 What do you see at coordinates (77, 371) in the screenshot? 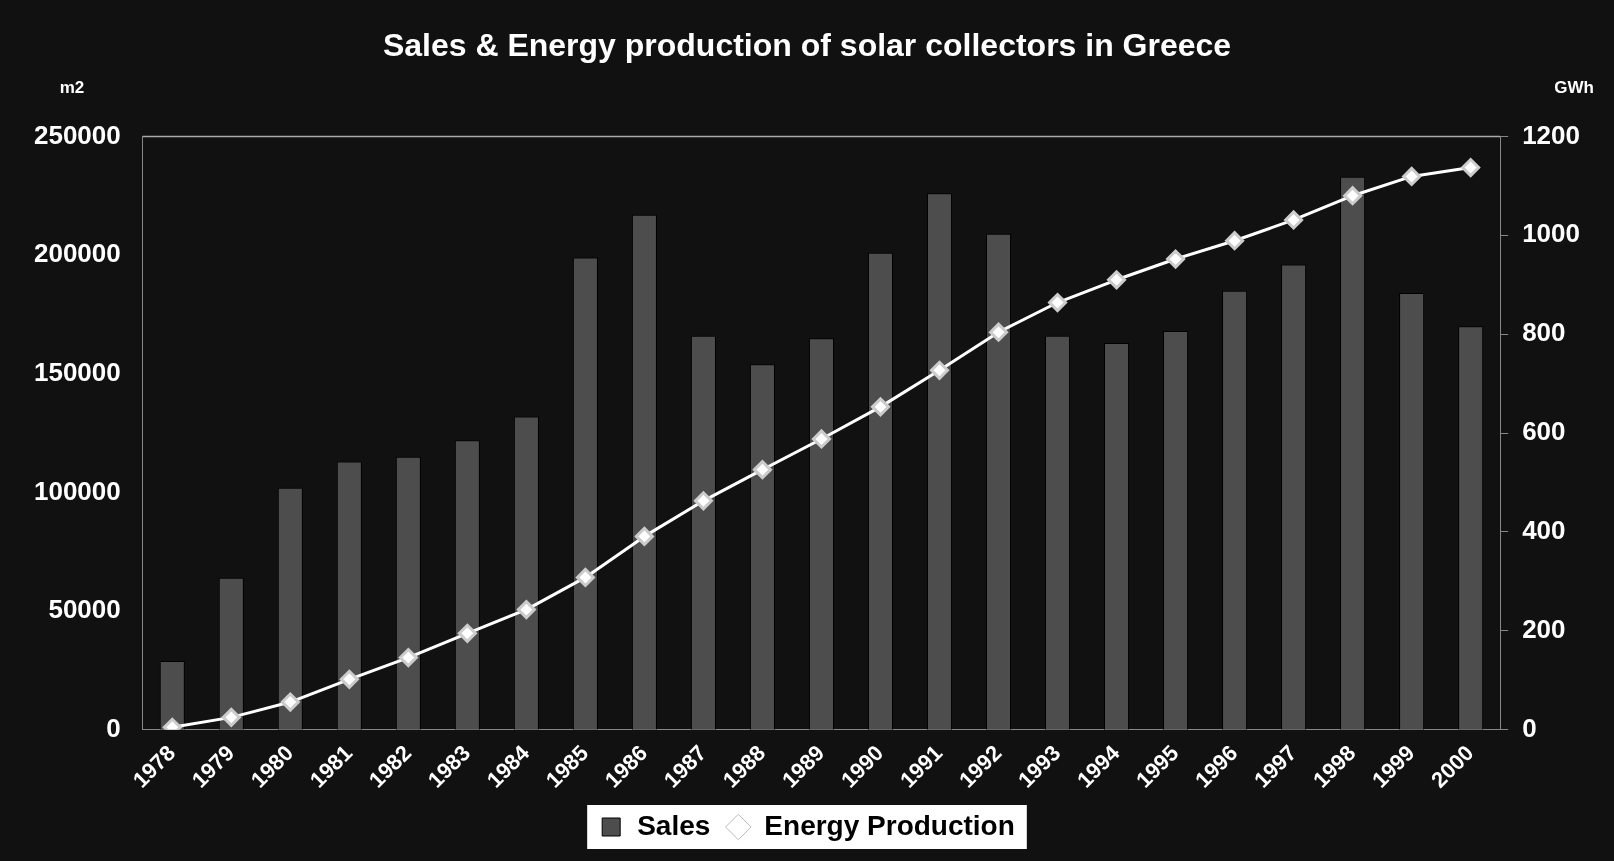
I see `y-tick-label: 150000` at bounding box center [77, 371].